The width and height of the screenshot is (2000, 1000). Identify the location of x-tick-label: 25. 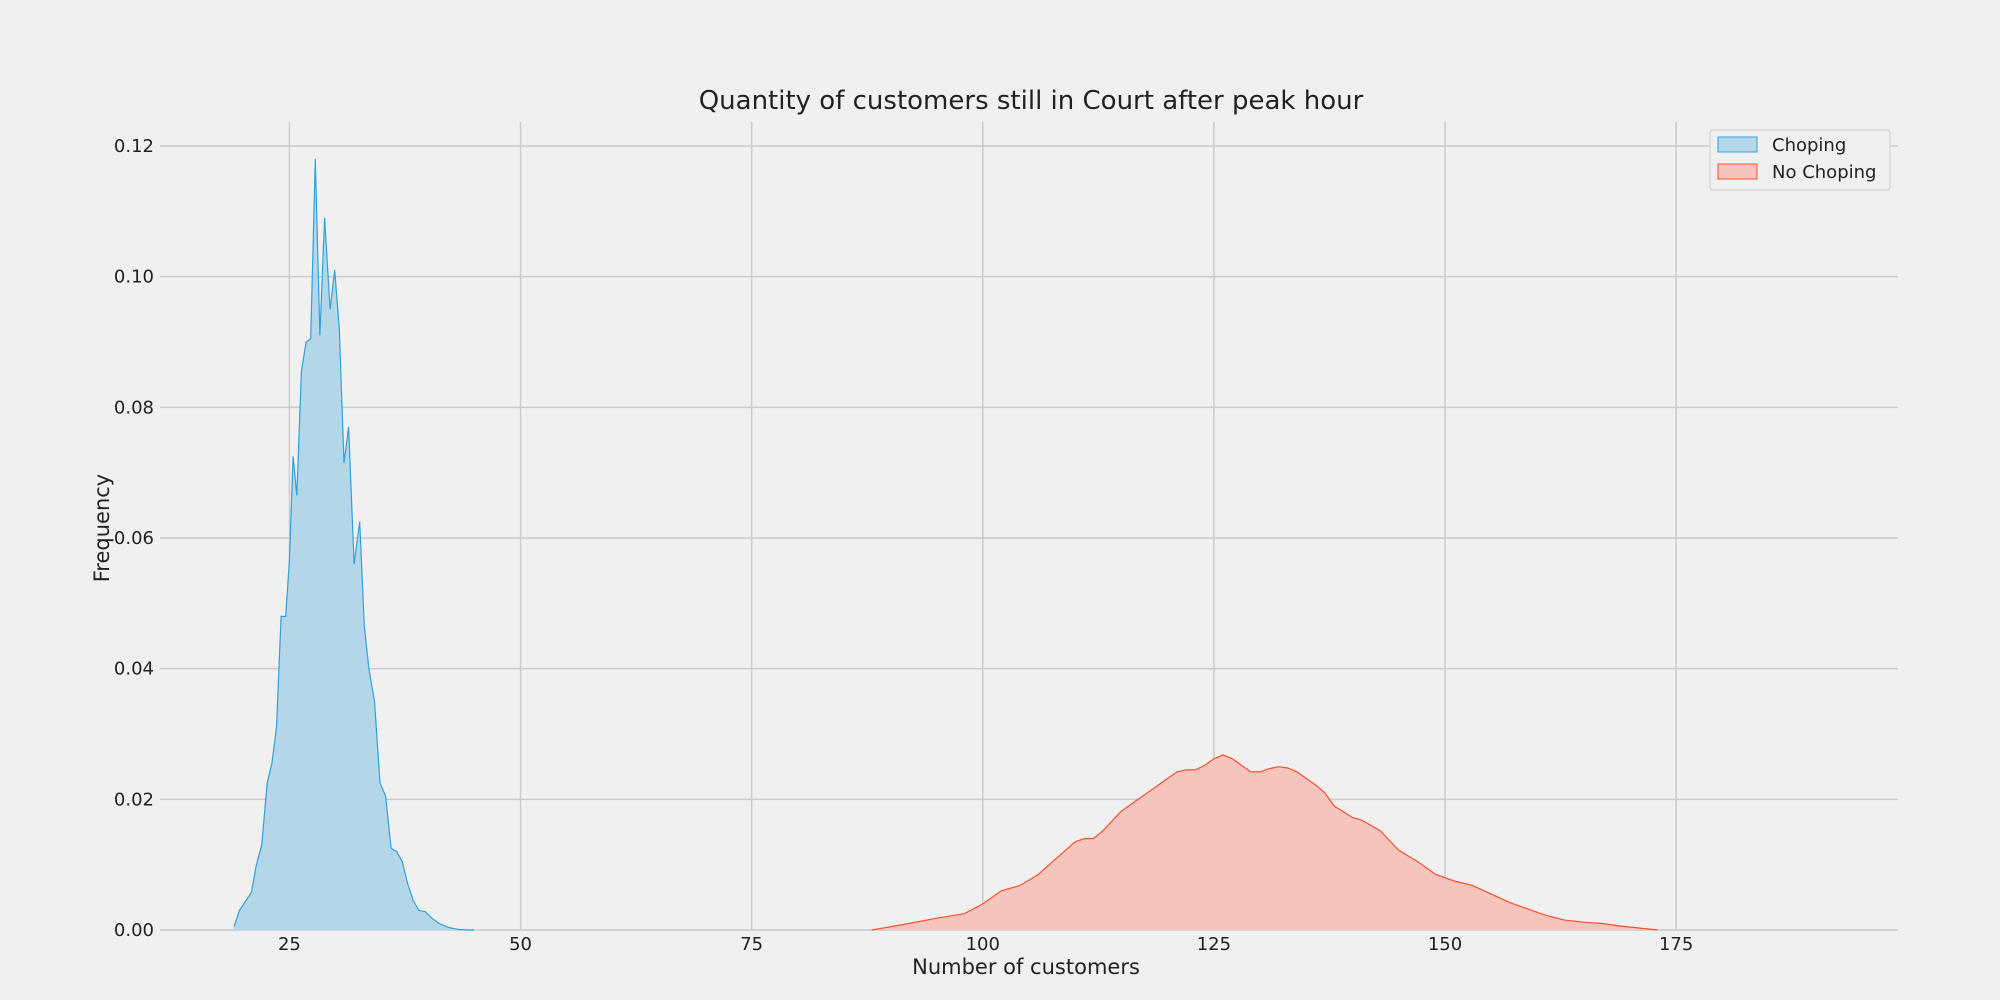
(289, 944).